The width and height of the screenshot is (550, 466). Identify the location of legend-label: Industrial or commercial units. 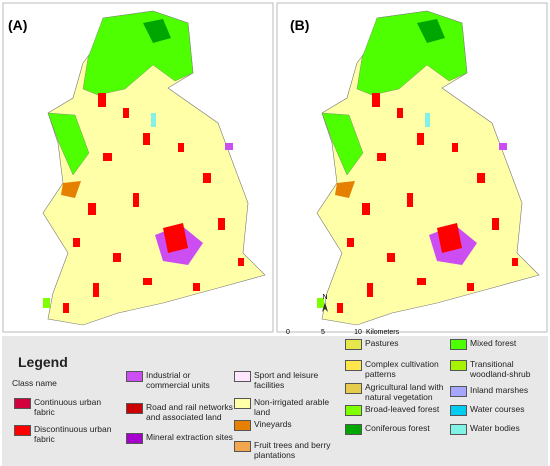
(178, 380).